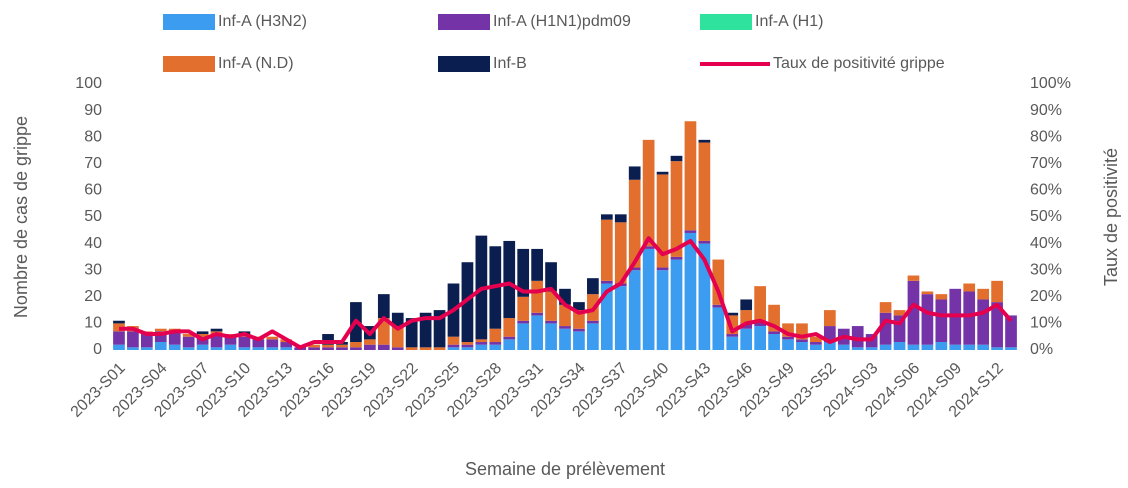 The height and width of the screenshot is (488, 1128). I want to click on y2-tick-label: 70%, so click(1046, 163).